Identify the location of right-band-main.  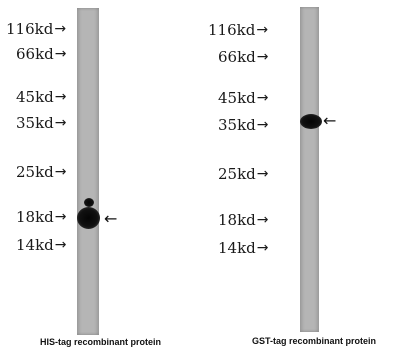
(311, 121).